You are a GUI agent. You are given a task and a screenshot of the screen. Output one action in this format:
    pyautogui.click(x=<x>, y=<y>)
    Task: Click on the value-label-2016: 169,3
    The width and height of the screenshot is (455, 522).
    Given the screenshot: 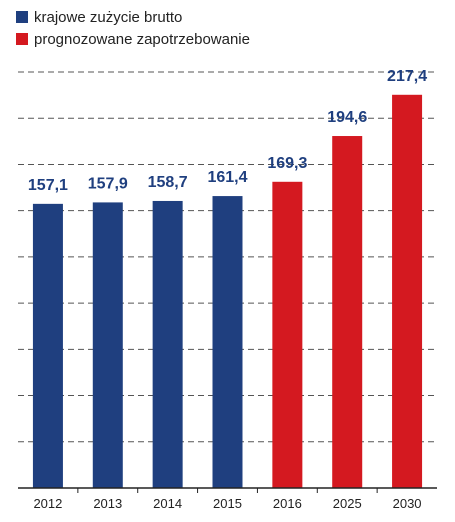 What is the action you would take?
    pyautogui.click(x=287, y=163)
    